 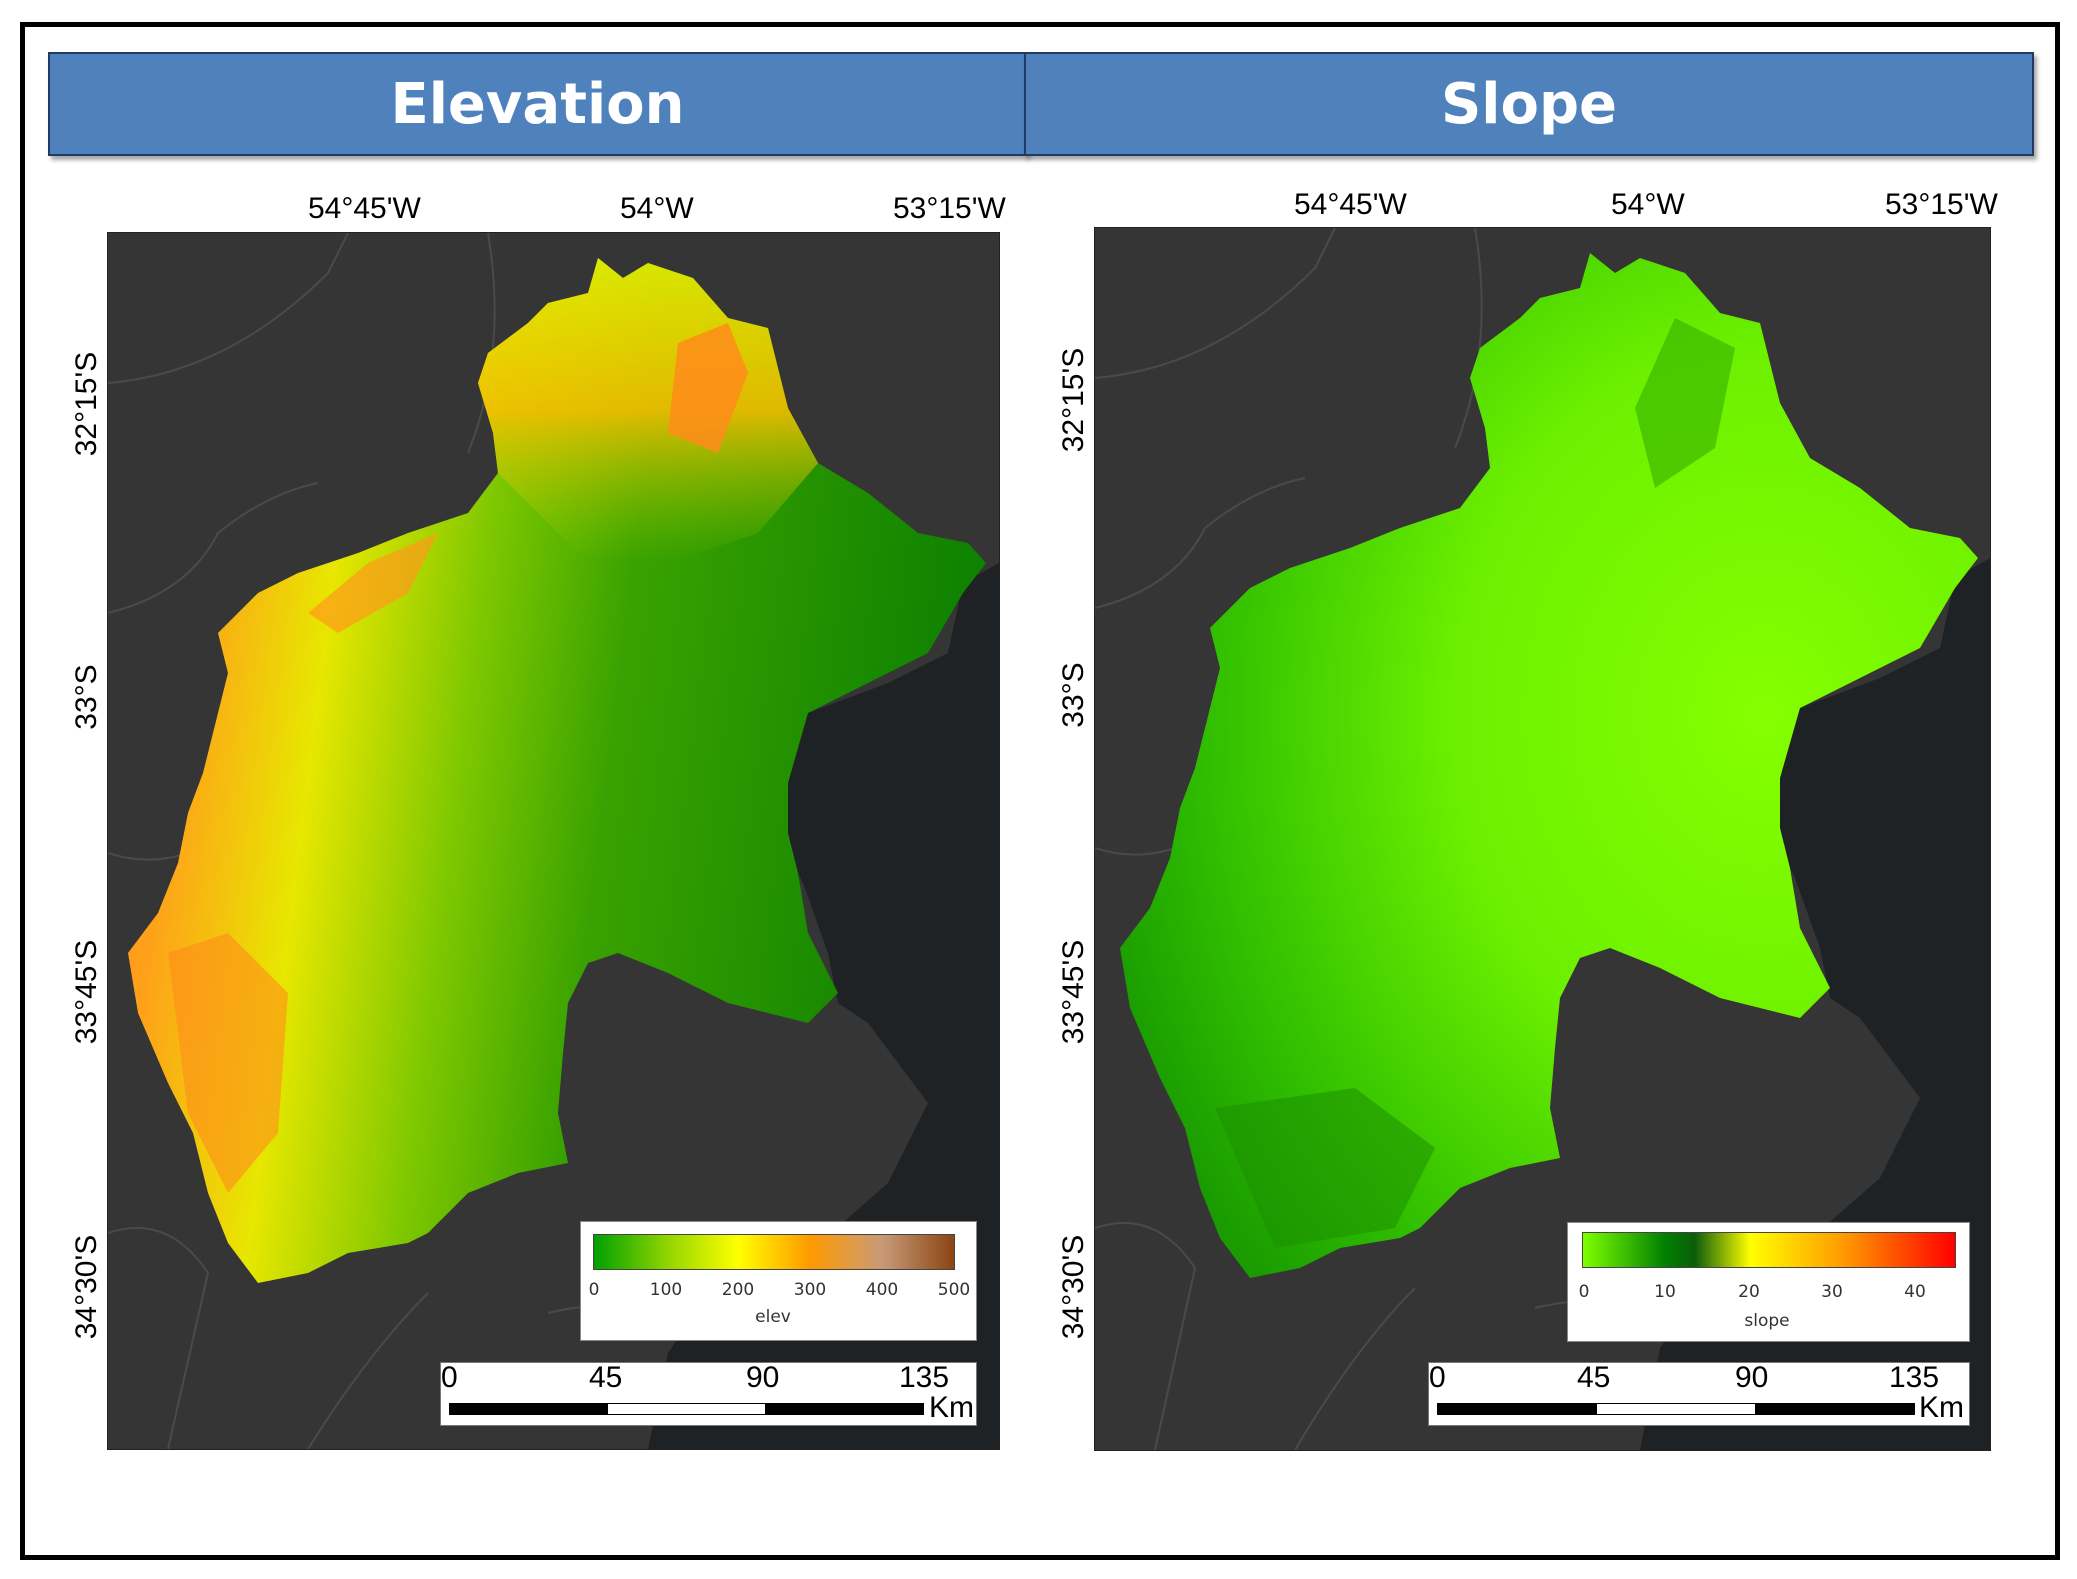 I want to click on left-lon-label: 54°W, so click(x=657, y=208).